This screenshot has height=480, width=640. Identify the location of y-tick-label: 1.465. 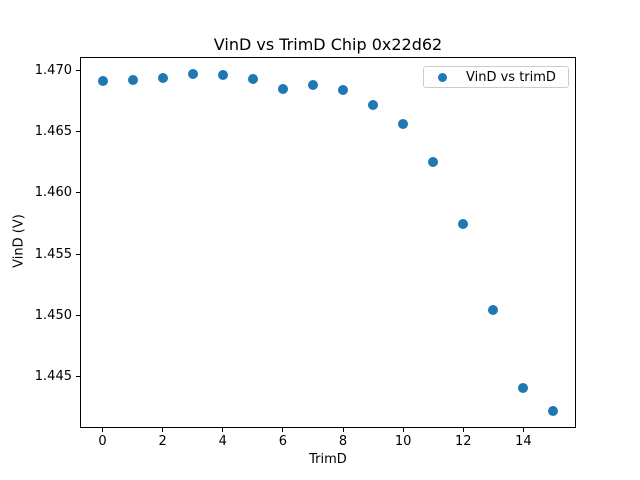
(53, 132).